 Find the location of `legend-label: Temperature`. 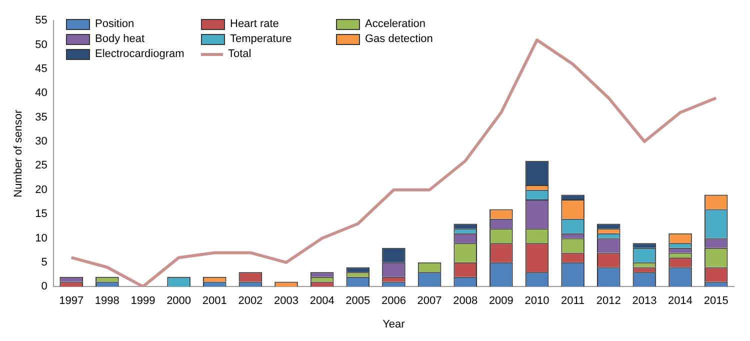

legend-label: Temperature is located at coordinates (261, 39).